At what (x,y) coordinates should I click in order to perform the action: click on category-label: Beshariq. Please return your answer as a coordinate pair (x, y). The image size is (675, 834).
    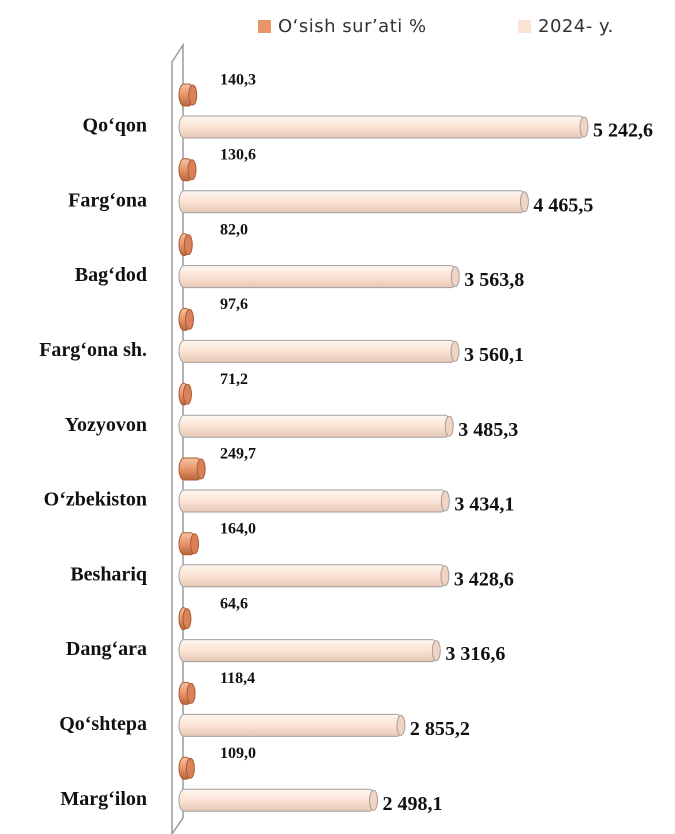
    Looking at the image, I should click on (108, 574).